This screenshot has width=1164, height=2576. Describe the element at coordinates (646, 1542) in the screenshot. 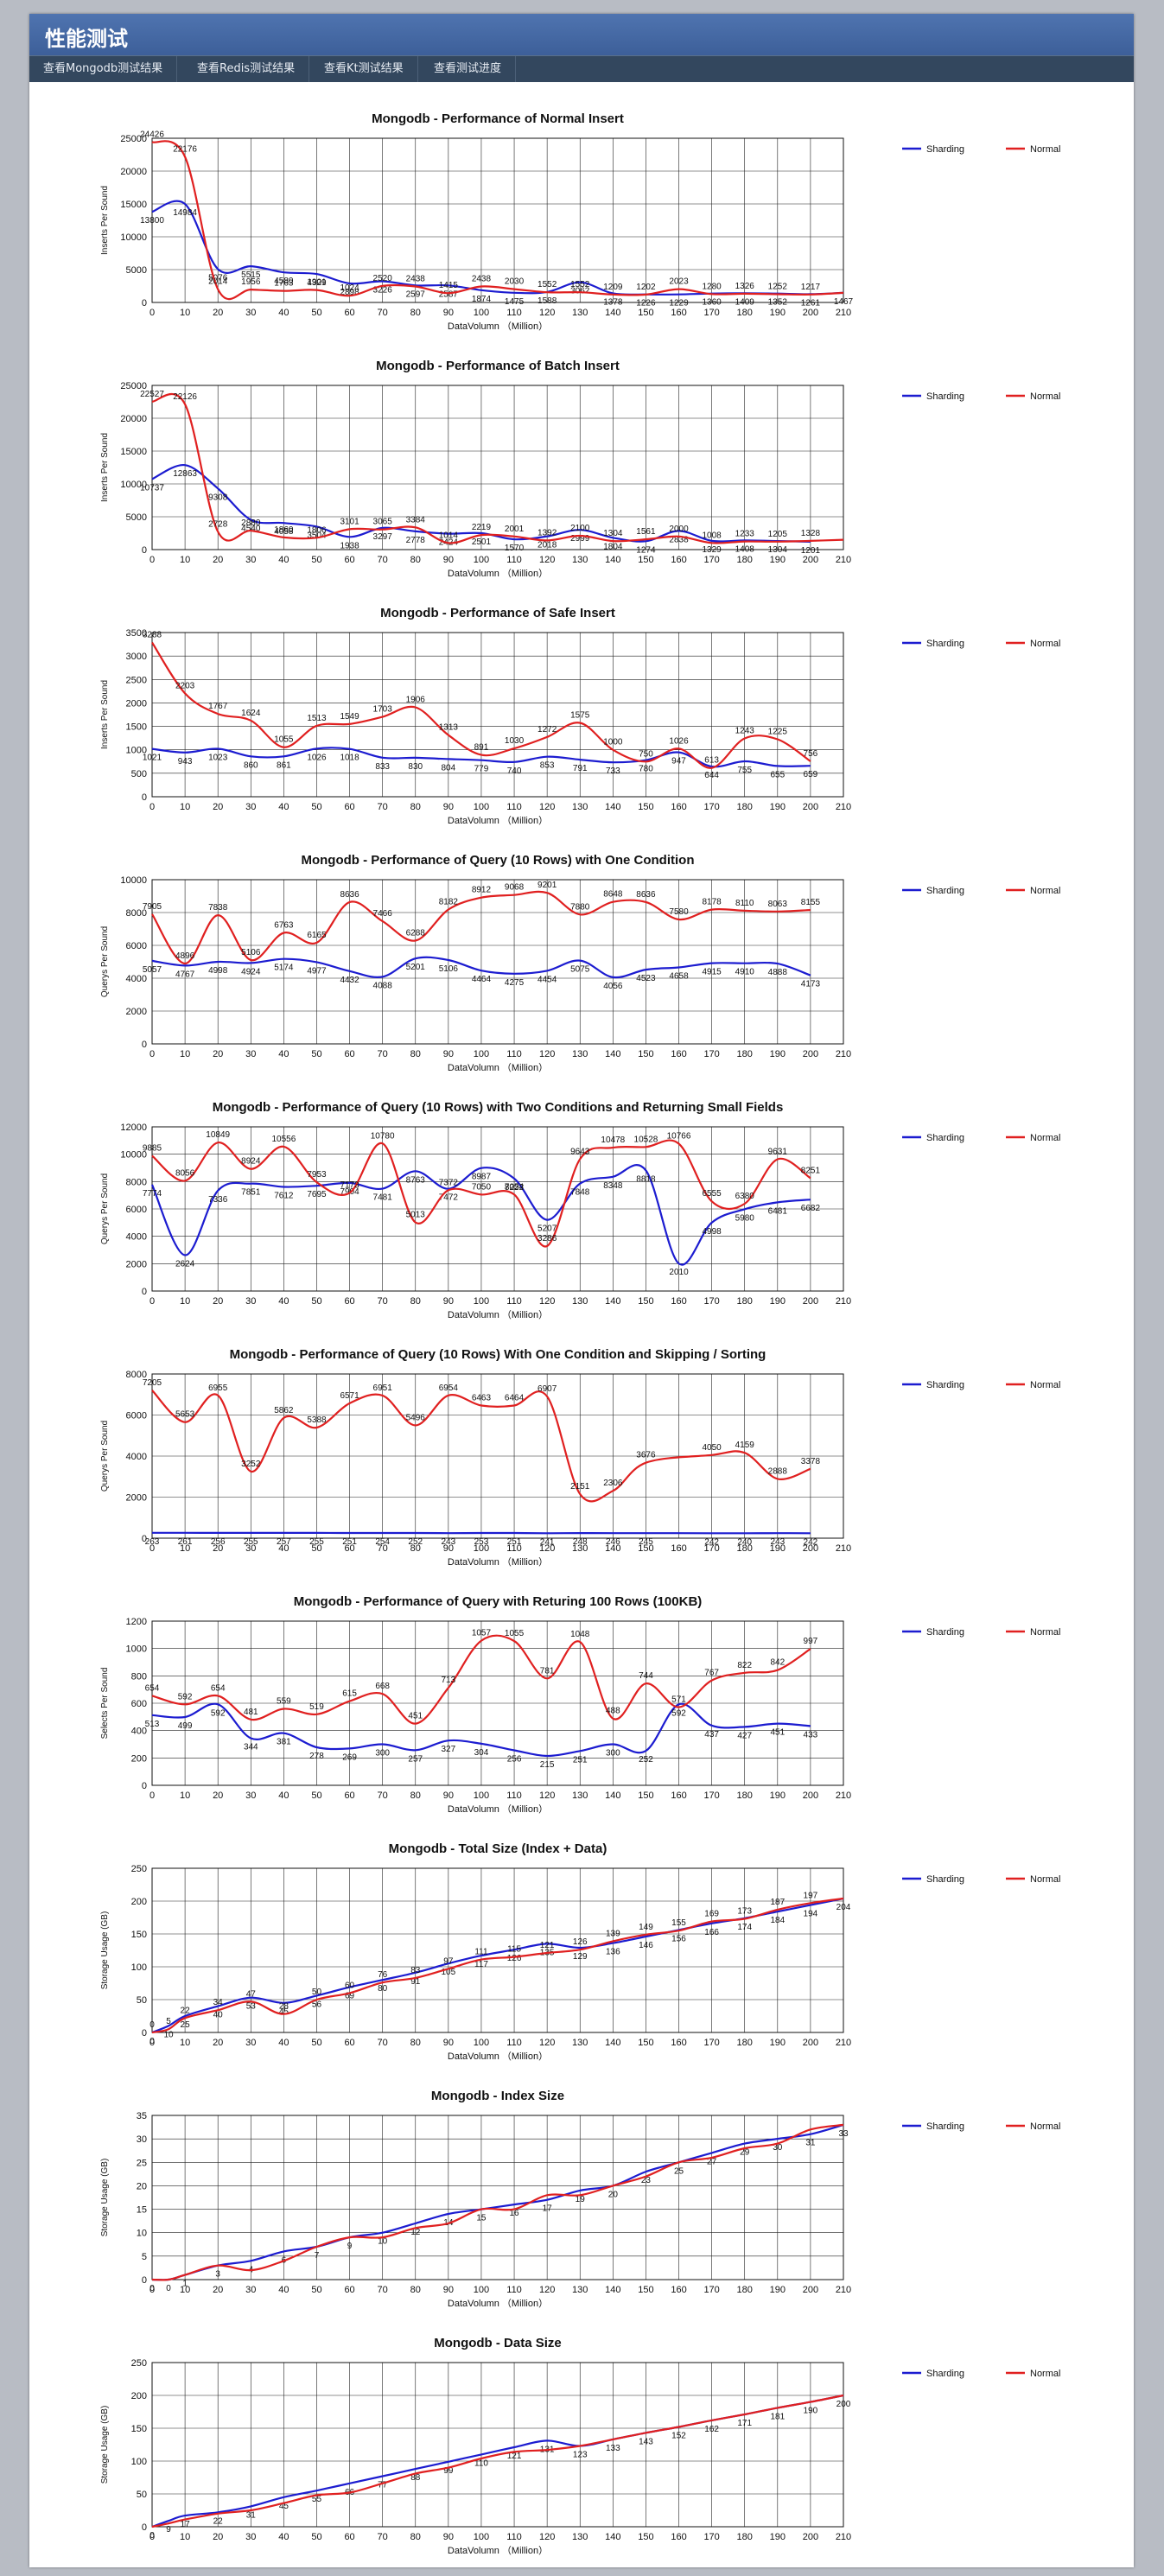

I see `data-label: 245` at that location.